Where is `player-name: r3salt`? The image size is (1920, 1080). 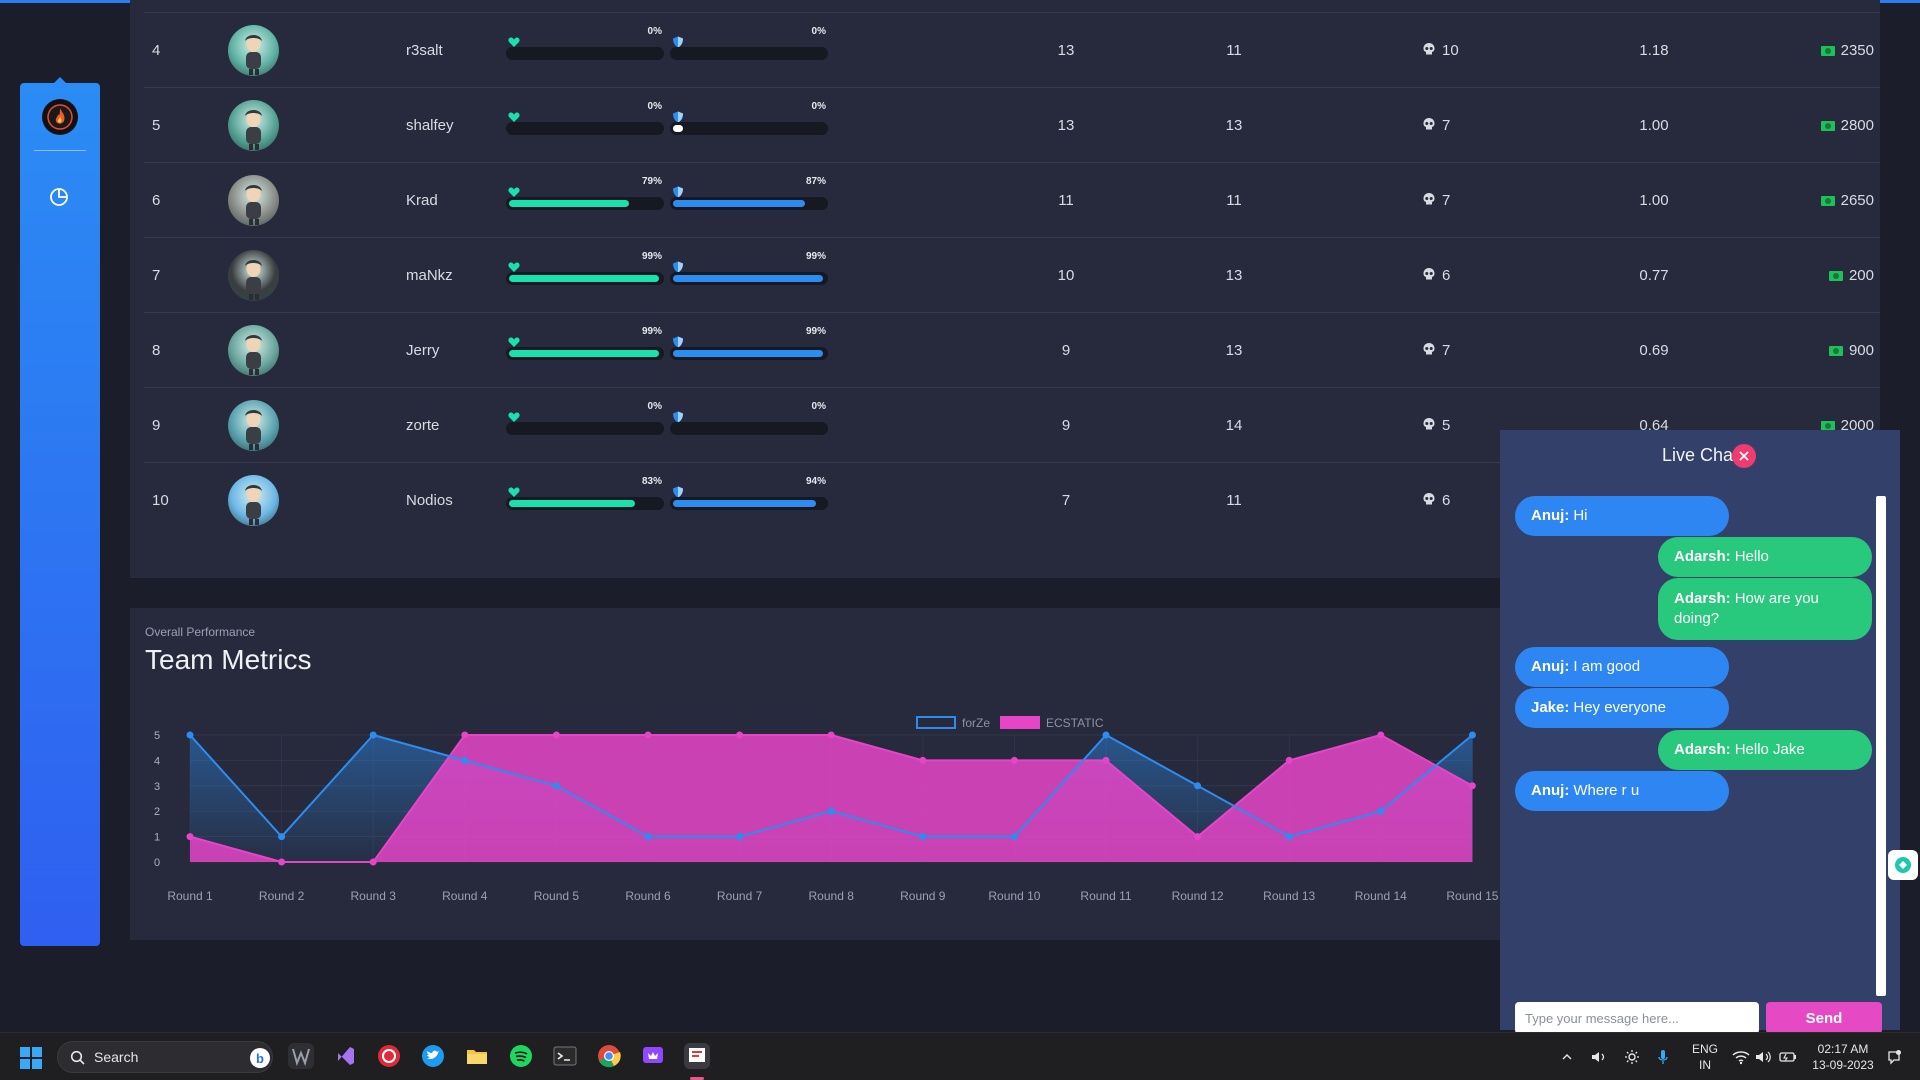
player-name: r3salt is located at coordinates (424, 50).